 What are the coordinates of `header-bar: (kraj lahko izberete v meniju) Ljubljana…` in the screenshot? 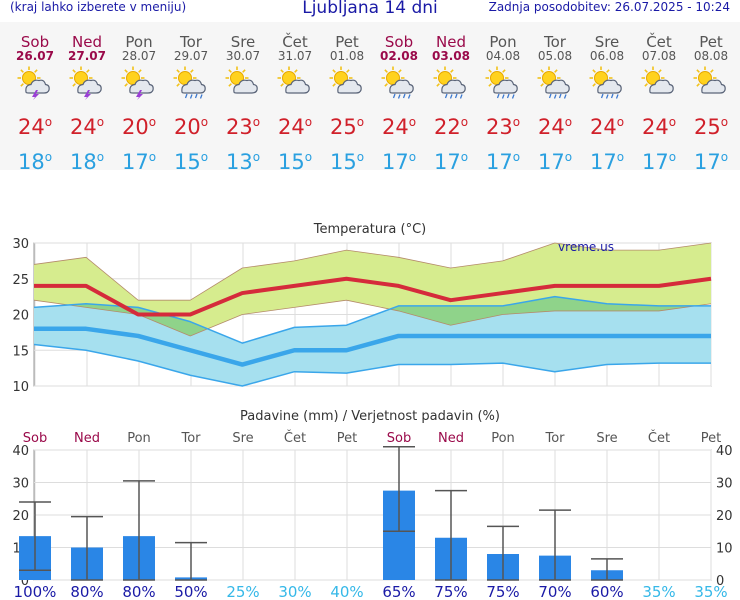 It's located at (370, 11).